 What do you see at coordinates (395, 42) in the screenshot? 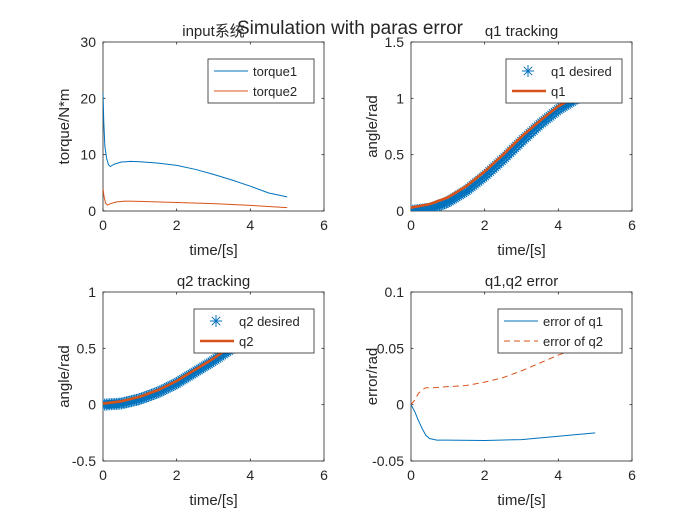
I see `y-tick-label: 1.5` at bounding box center [395, 42].